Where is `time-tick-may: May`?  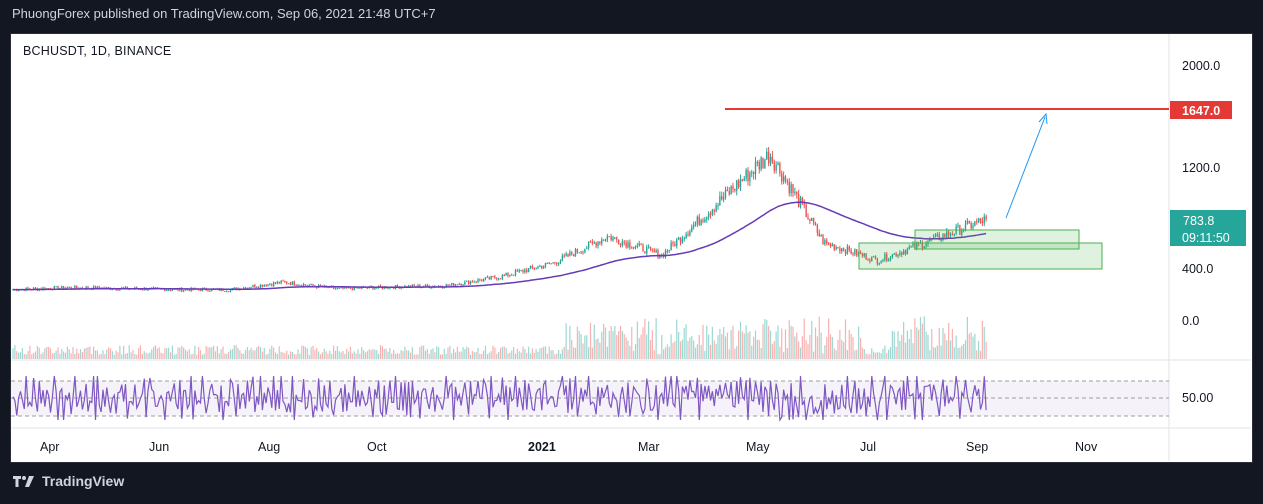
time-tick-may: May is located at coordinates (758, 447).